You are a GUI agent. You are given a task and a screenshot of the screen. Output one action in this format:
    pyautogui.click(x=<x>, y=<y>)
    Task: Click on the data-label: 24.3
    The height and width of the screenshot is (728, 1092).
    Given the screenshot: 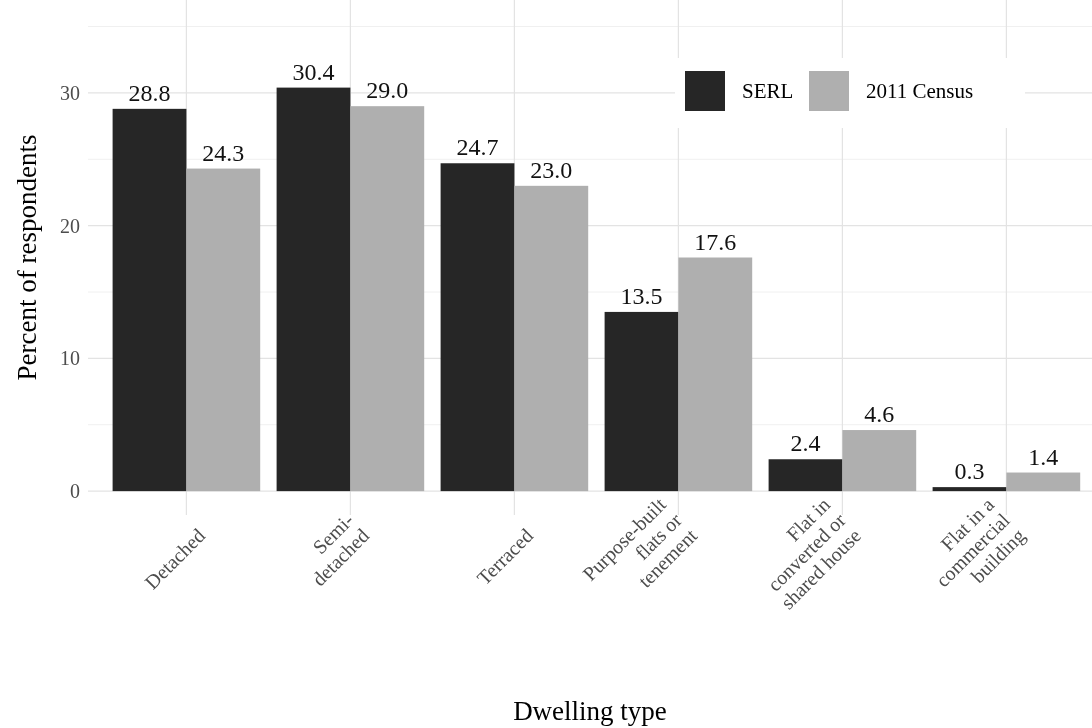 What is the action you would take?
    pyautogui.click(x=223, y=152)
    